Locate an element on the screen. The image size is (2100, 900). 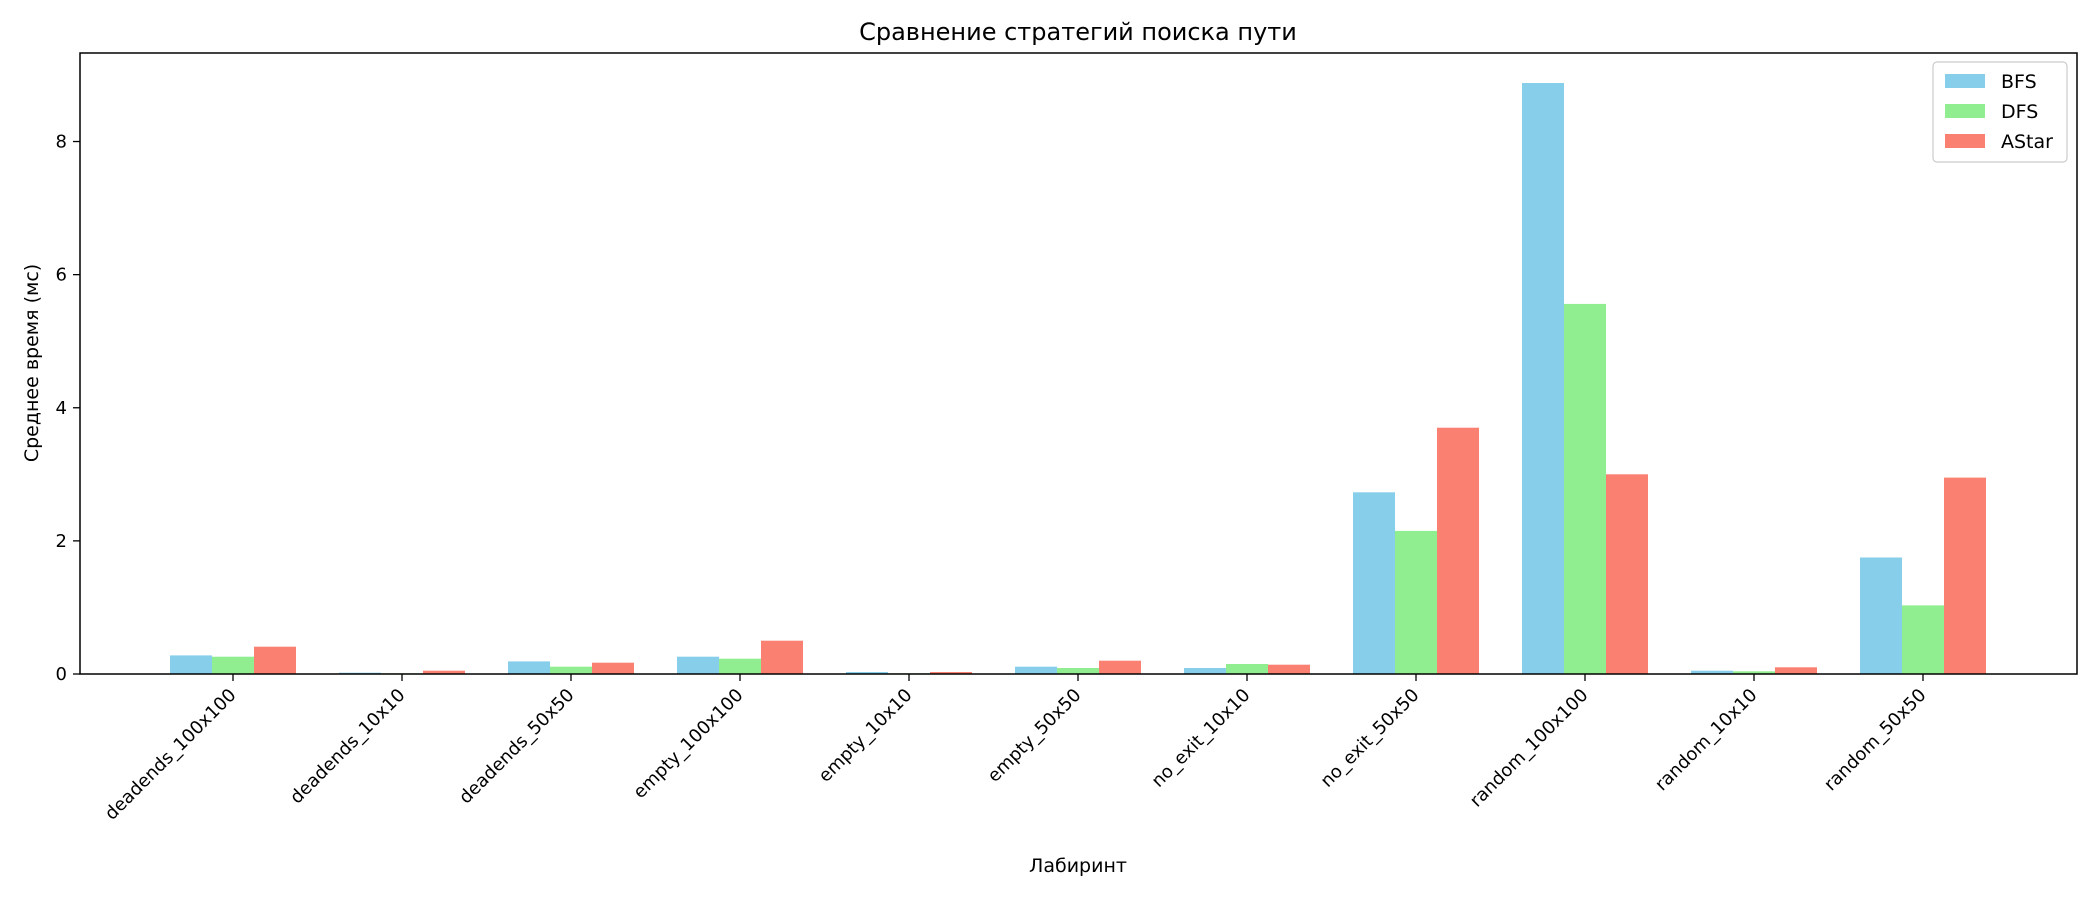
bar-astar-deadends_10x10 is located at coordinates (444, 672).